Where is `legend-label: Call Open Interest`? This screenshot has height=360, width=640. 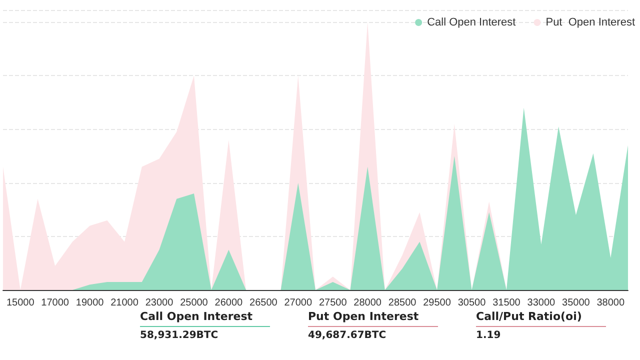
legend-label: Call Open Interest is located at coordinates (471, 22).